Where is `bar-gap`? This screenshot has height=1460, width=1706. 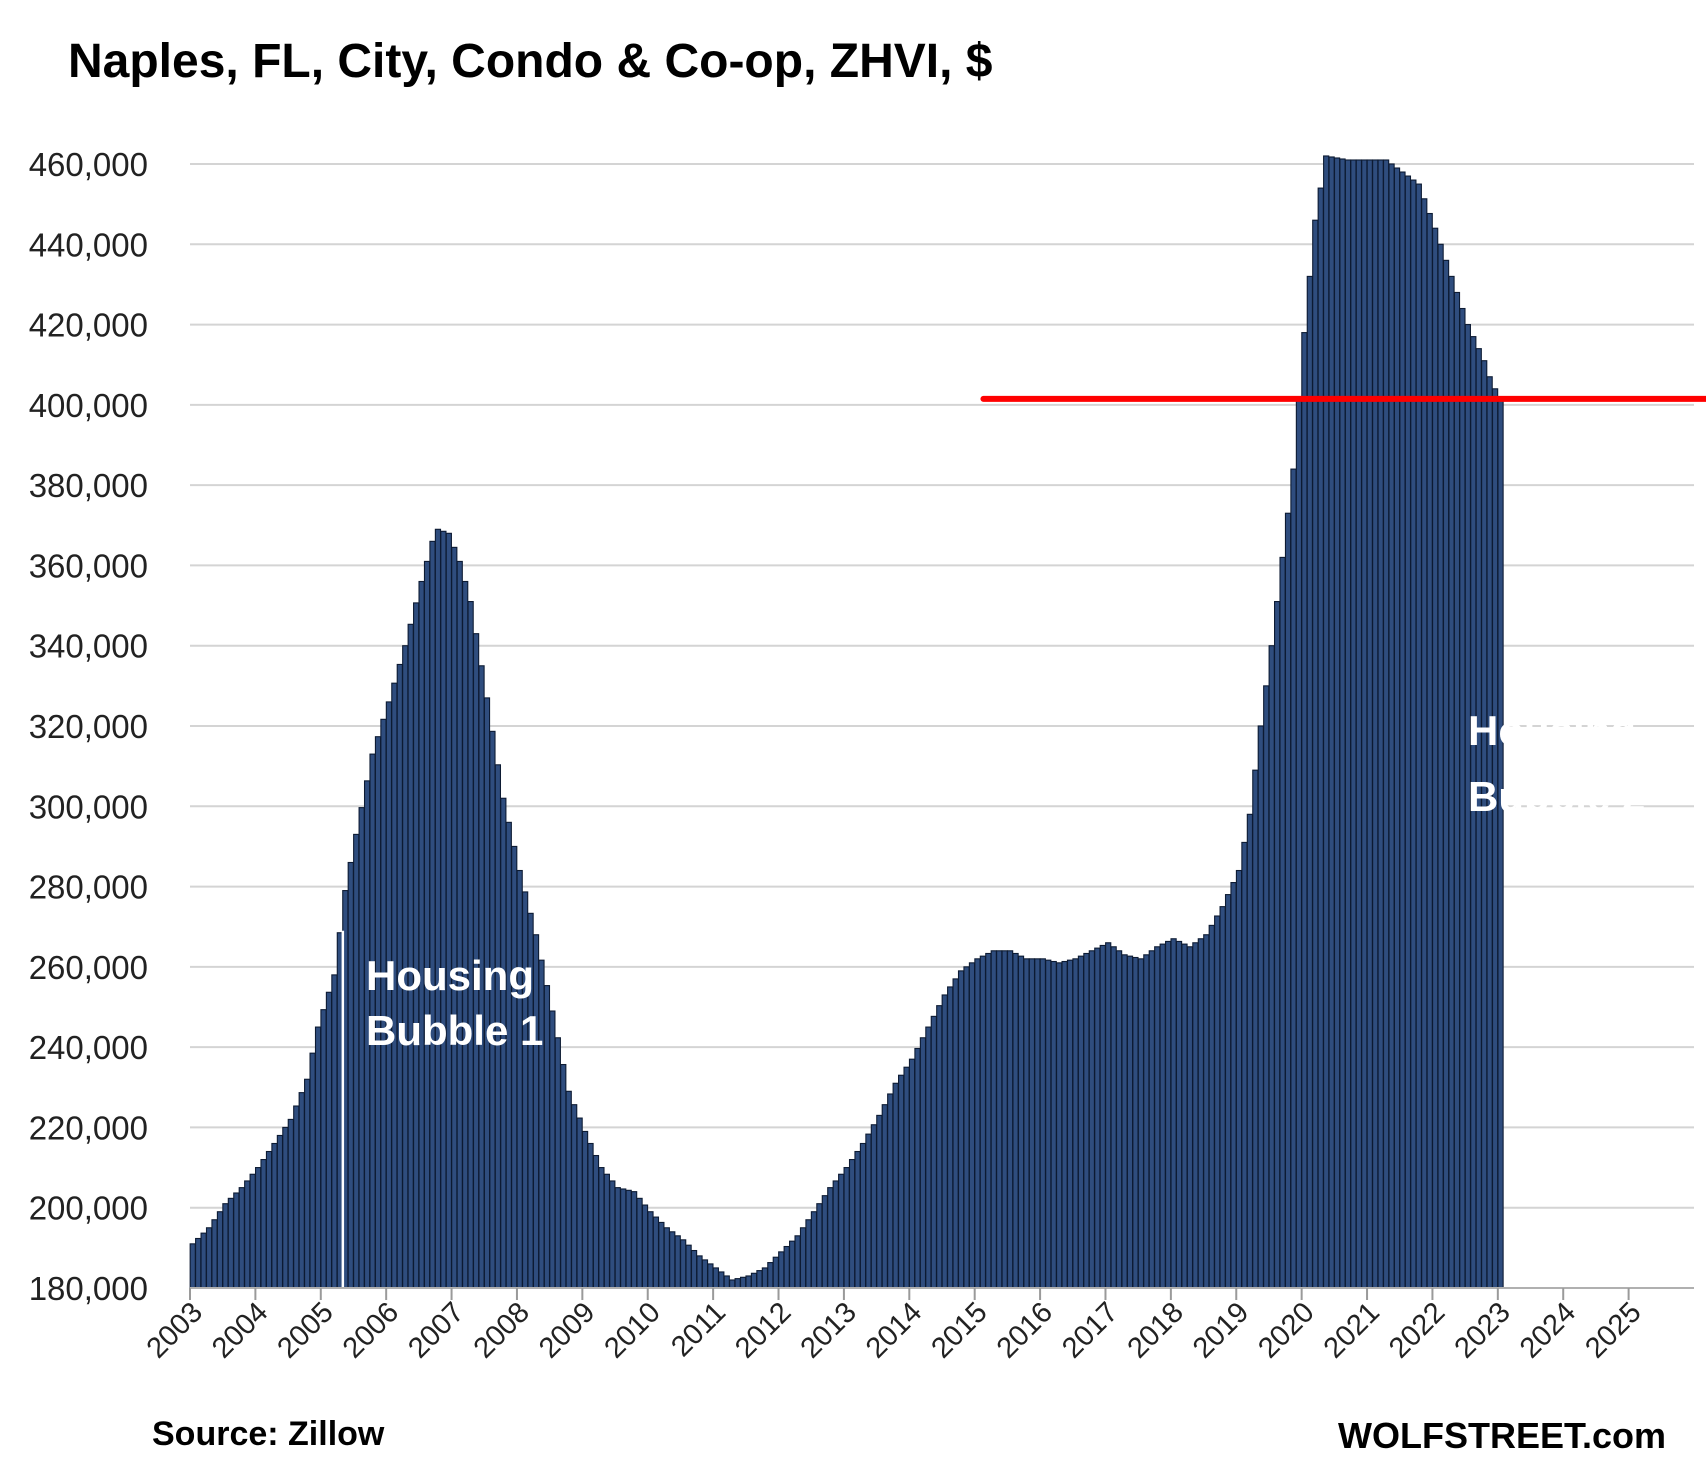
bar-gap is located at coordinates (343, 1109).